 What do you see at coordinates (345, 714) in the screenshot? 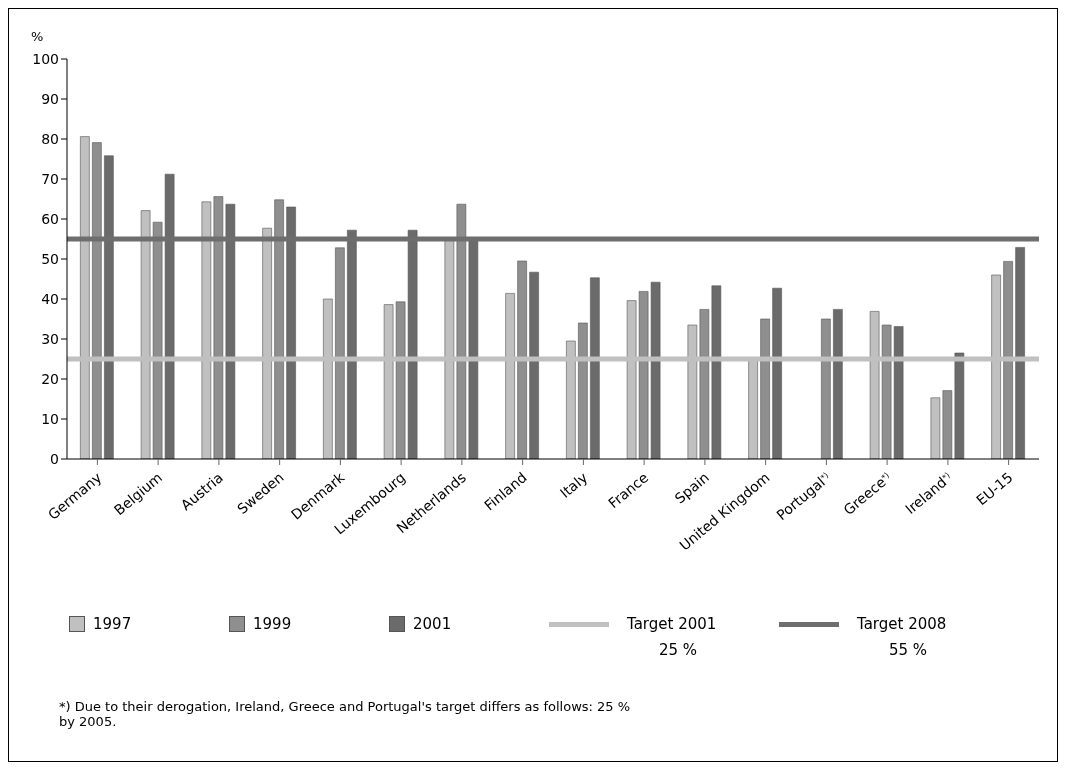
I see `text: *) Due to their derogation, Ireland, Greece and Portugal's target differs as follows: 25 % by 2005.` at bounding box center [345, 714].